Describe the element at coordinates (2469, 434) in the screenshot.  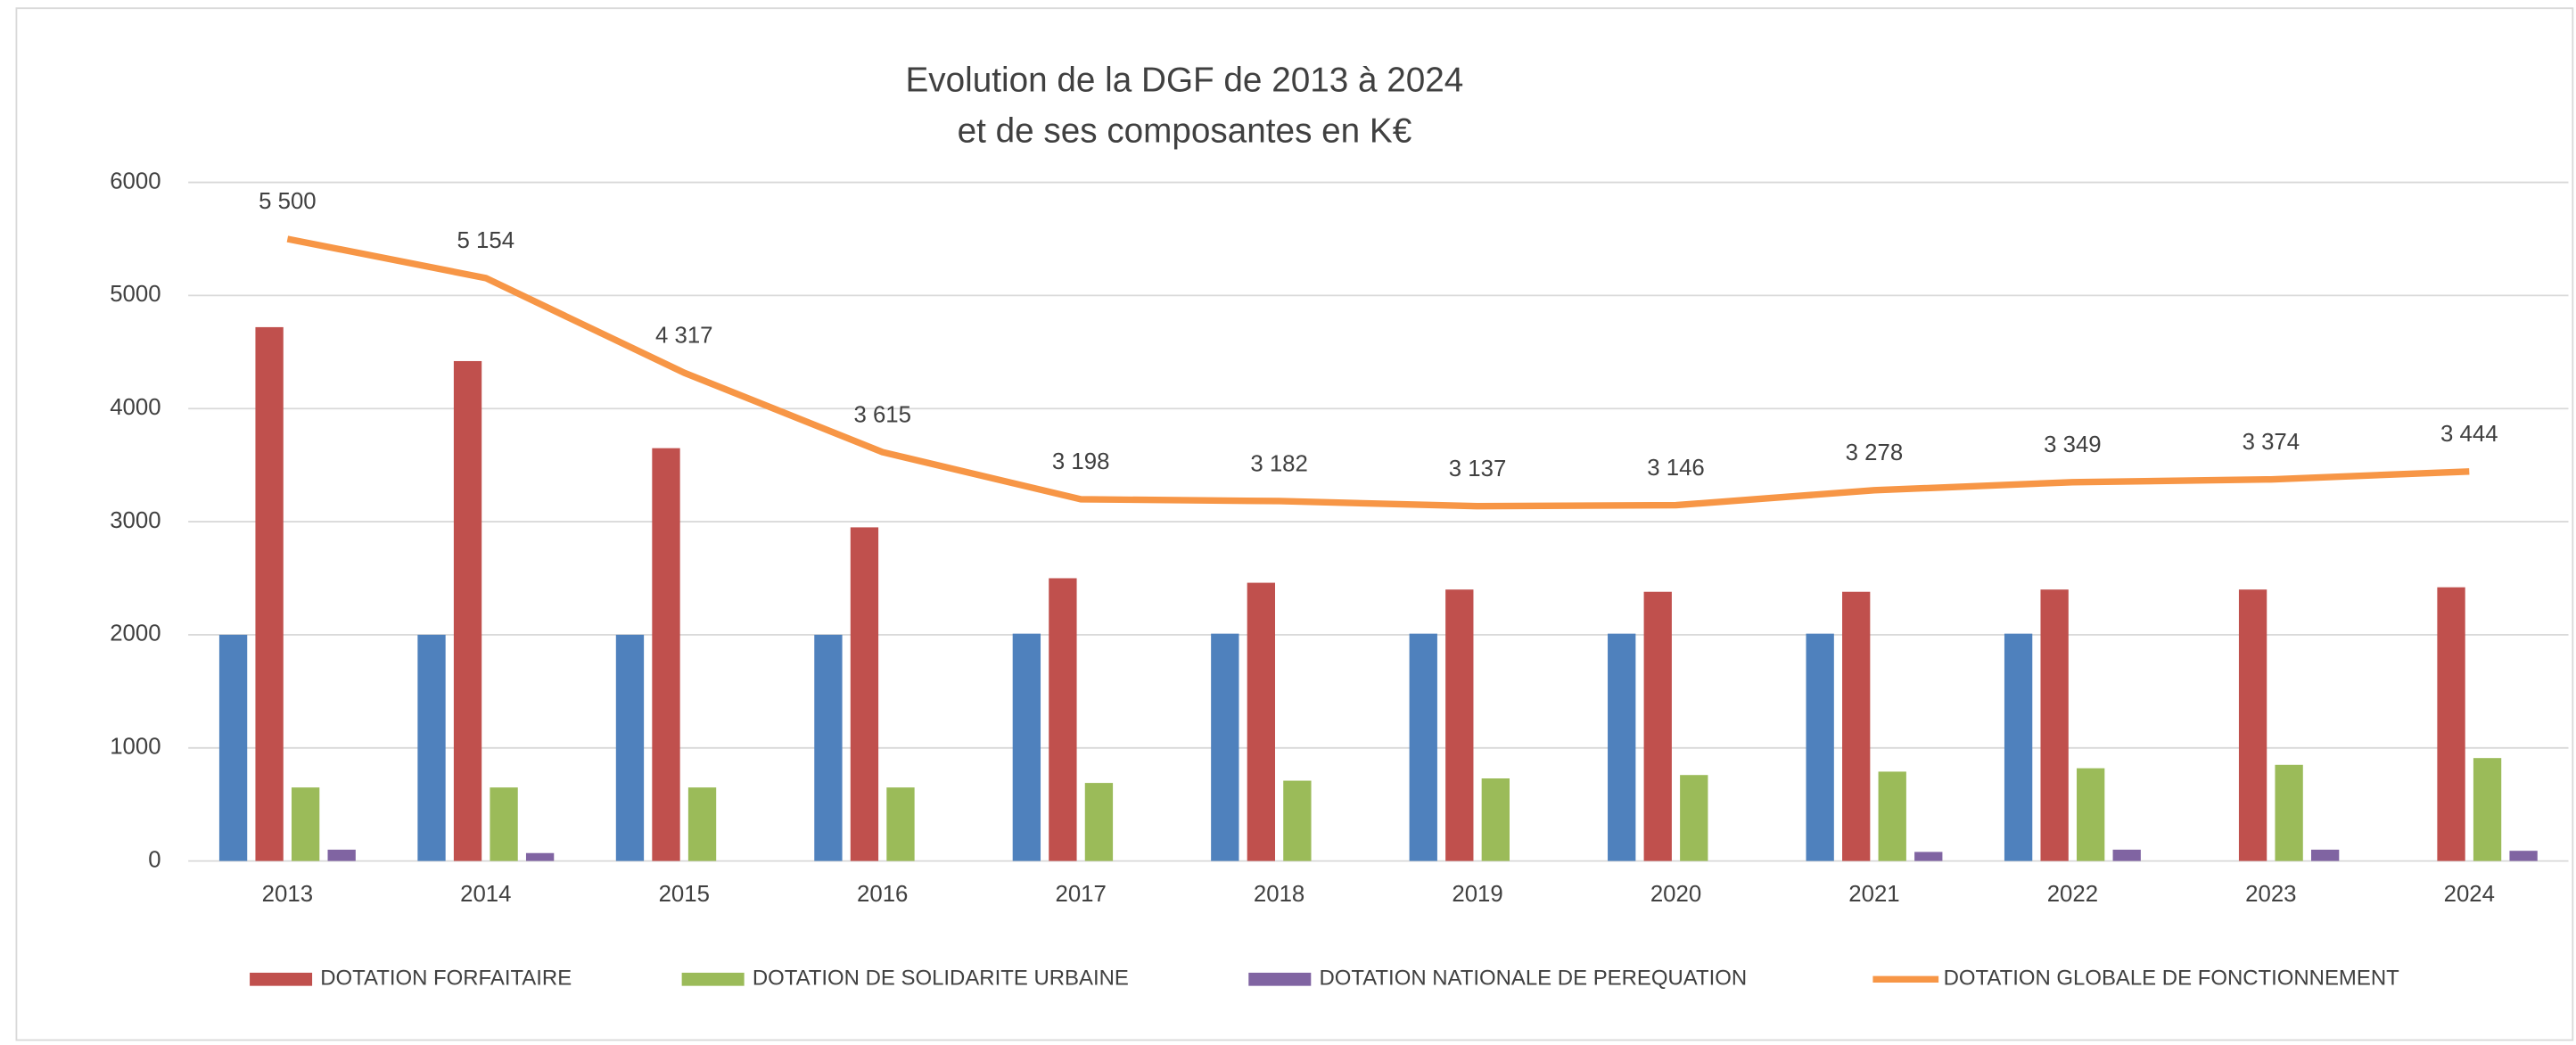
I see `data-label: 3 444` at that location.